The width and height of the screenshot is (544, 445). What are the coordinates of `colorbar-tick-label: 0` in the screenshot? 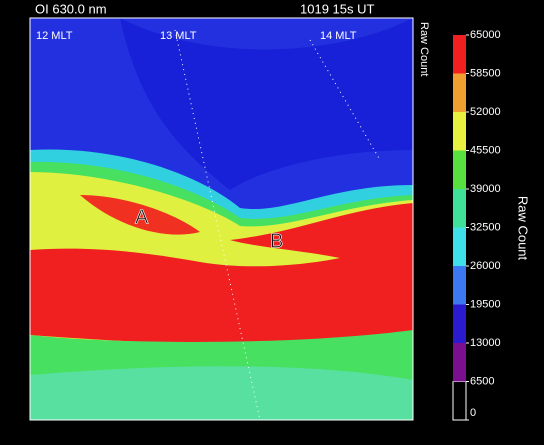 It's located at (473, 413).